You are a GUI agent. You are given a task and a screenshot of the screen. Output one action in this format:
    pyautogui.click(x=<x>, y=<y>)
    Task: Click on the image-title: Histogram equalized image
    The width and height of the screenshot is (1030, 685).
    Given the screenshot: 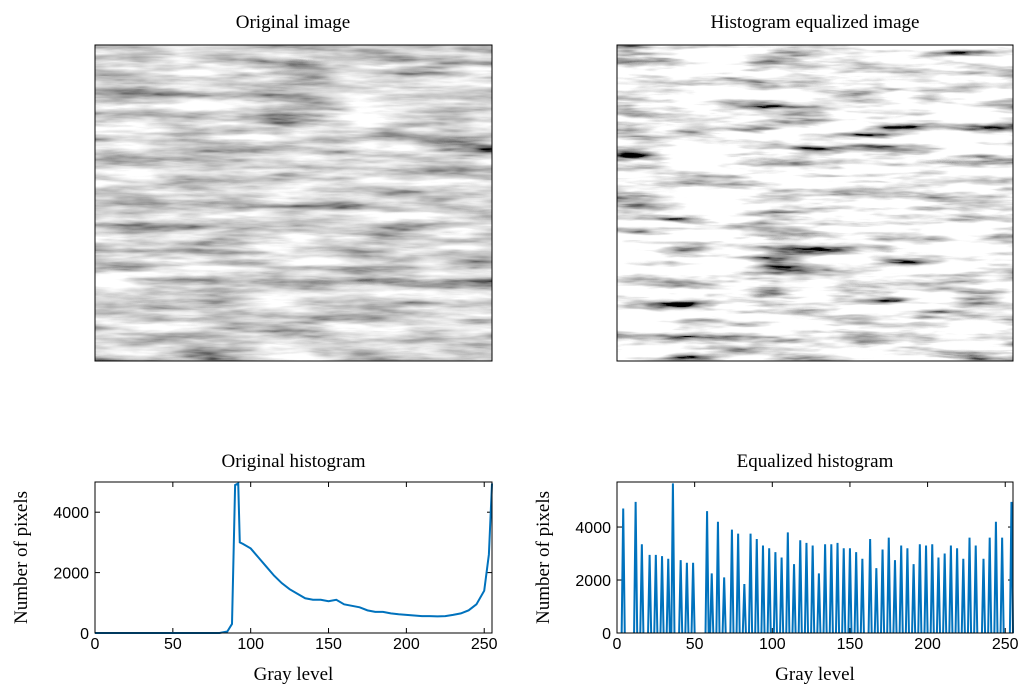 What is the action you would take?
    pyautogui.click(x=815, y=22)
    